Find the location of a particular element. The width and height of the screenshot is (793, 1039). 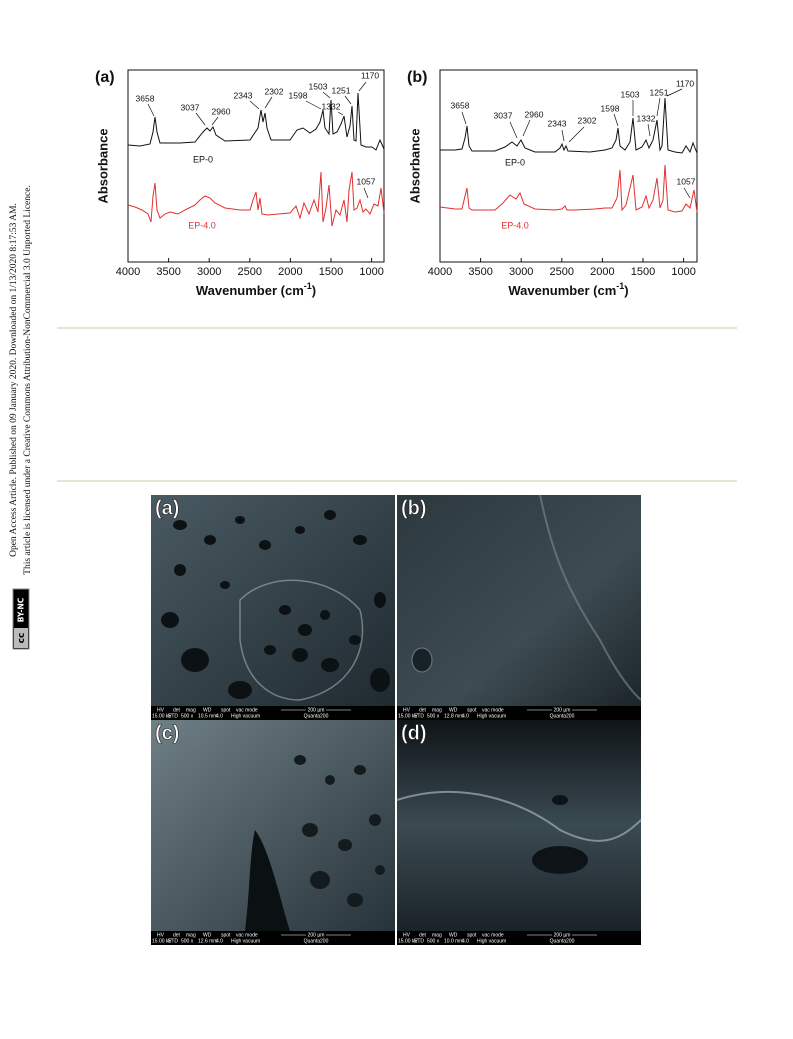

x-tick-label: 4000 is located at coordinates (440, 272).